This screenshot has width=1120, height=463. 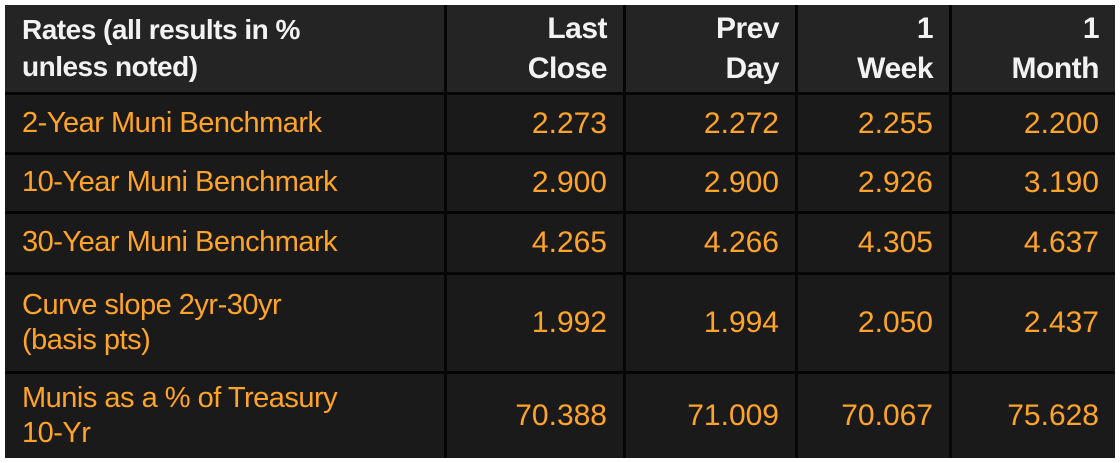 What do you see at coordinates (224, 243) in the screenshot?
I see `row-label-30yr-muni: 30-Year Muni Benchmark` at bounding box center [224, 243].